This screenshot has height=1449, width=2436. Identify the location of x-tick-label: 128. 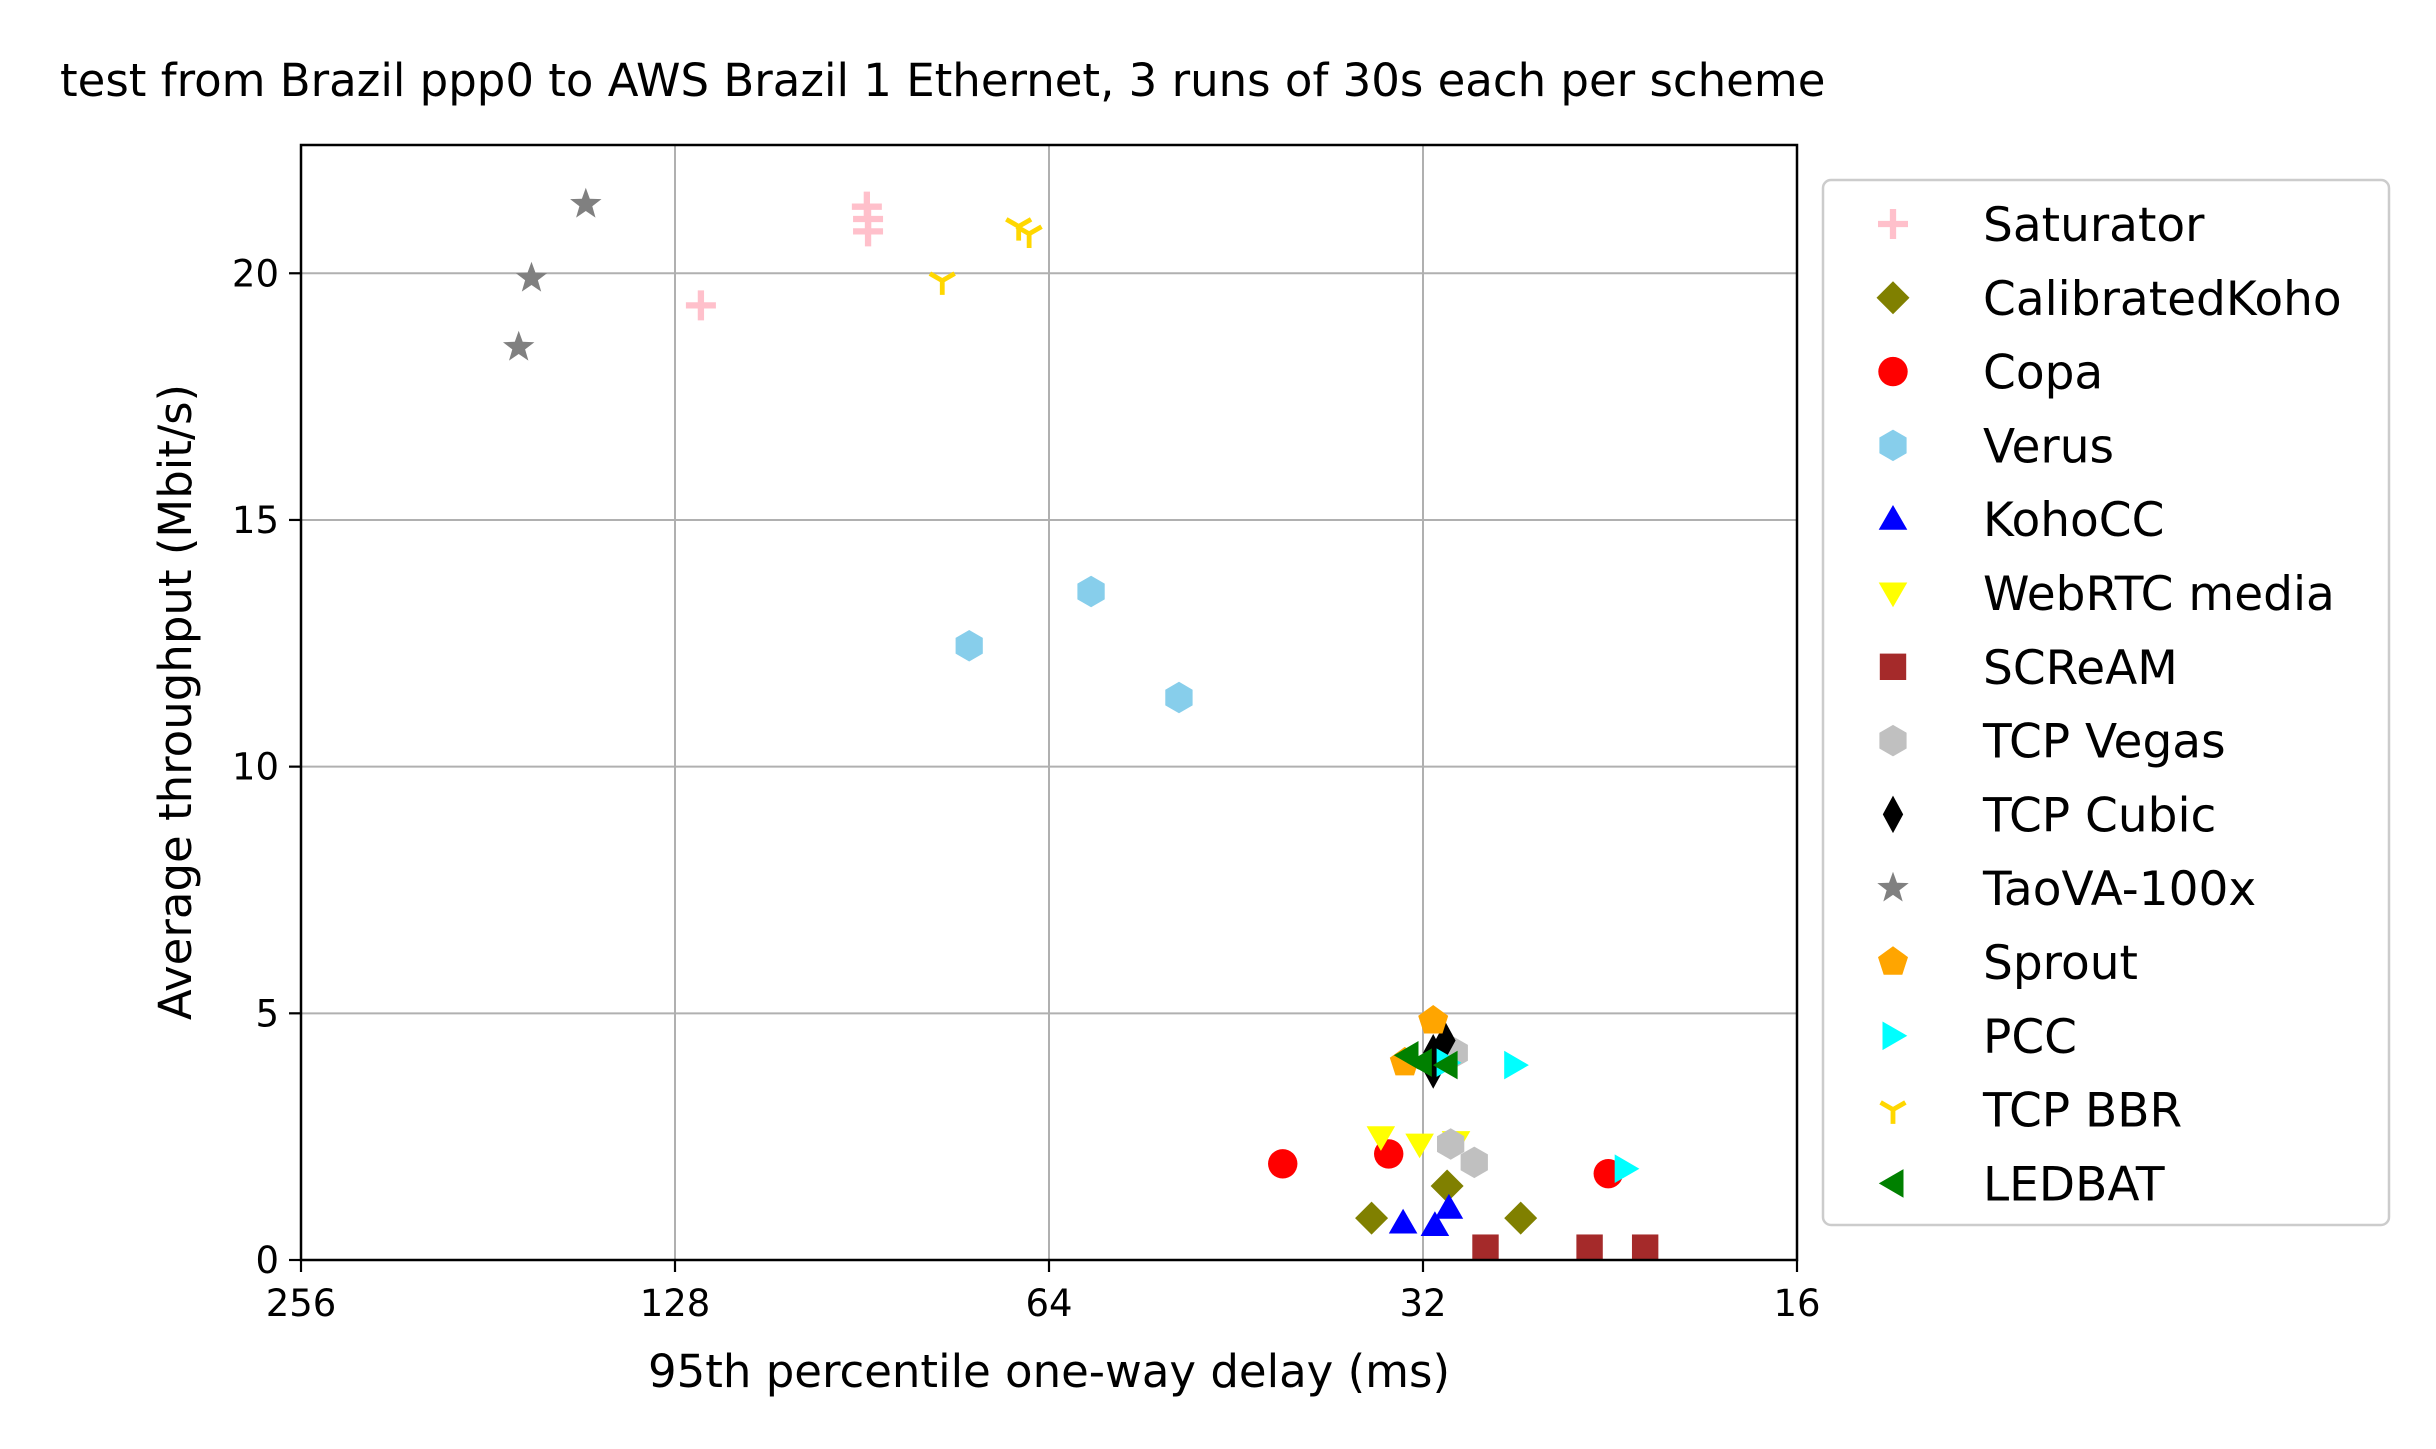
(675, 1303).